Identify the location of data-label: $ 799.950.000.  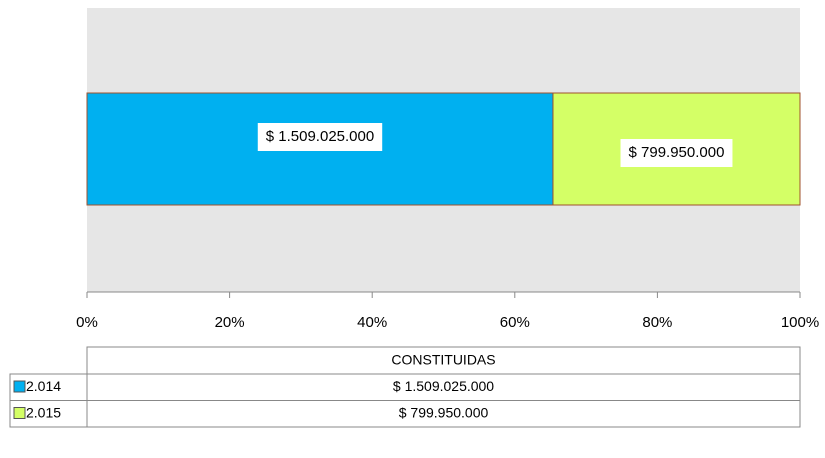
(677, 152).